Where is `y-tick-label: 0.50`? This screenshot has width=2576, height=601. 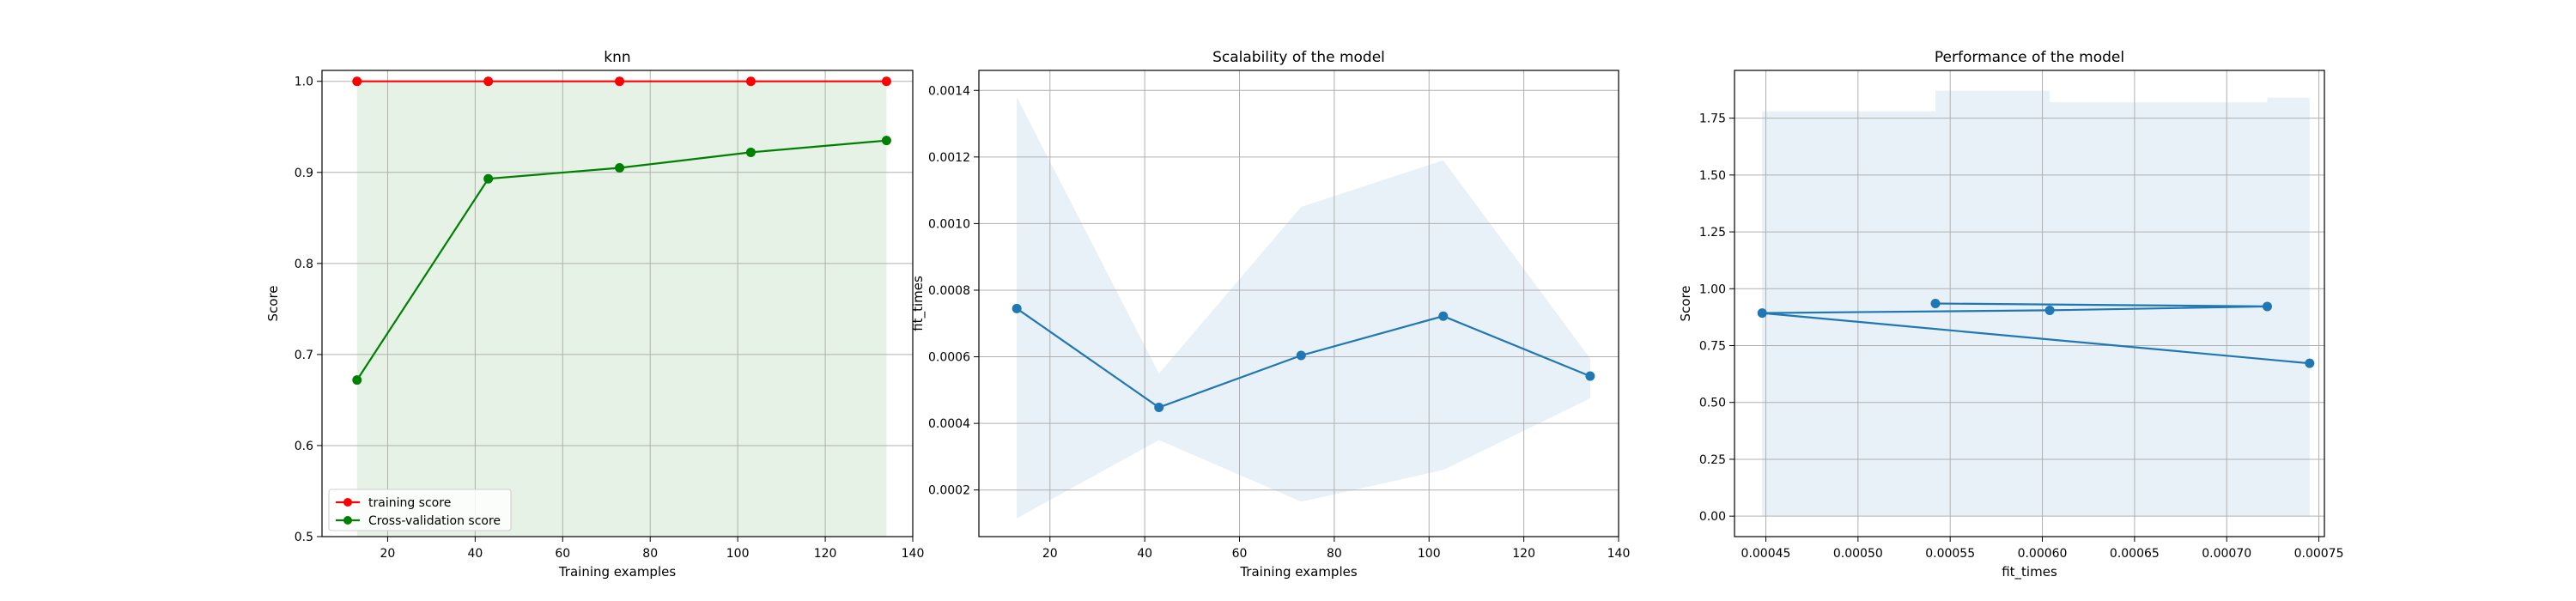
y-tick-label: 0.50 is located at coordinates (1712, 403).